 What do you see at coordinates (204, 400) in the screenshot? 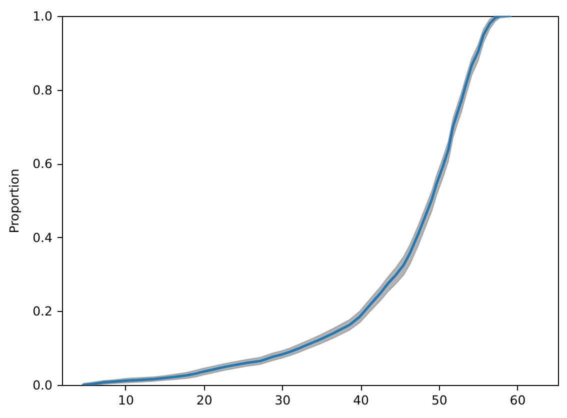
I see `x-tick-label: 20` at bounding box center [204, 400].